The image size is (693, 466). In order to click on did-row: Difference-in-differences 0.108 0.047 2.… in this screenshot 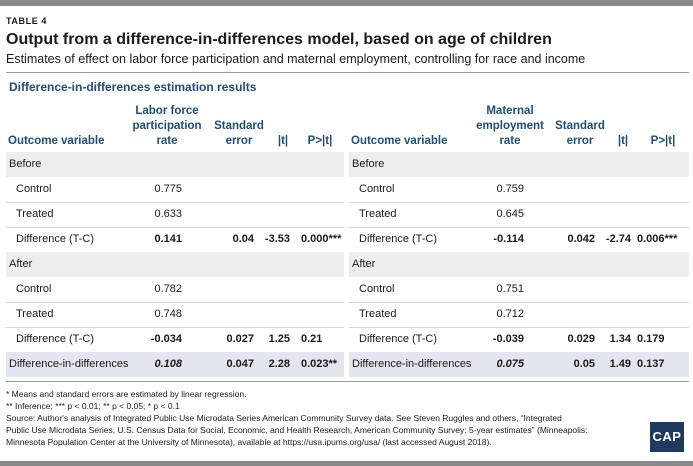, I will do `click(175, 364)`.